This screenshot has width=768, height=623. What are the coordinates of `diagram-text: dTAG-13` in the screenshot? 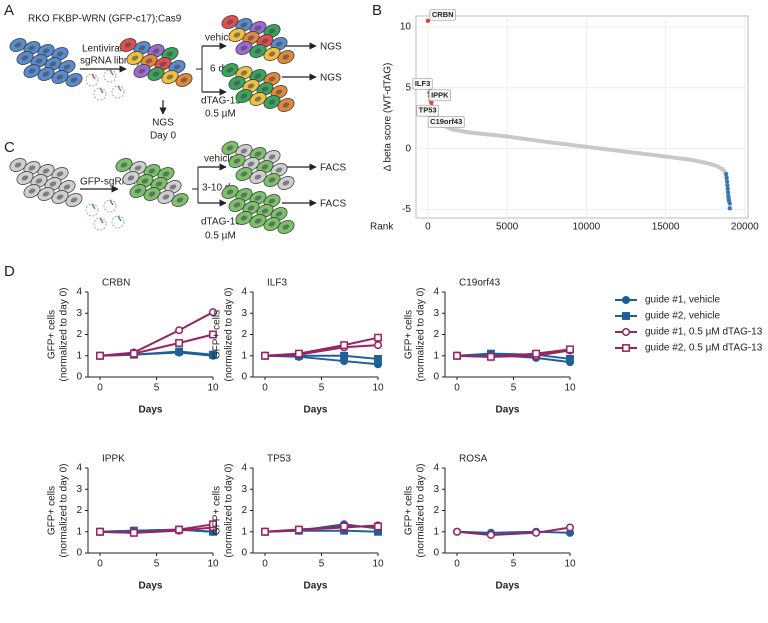 It's located at (221, 101).